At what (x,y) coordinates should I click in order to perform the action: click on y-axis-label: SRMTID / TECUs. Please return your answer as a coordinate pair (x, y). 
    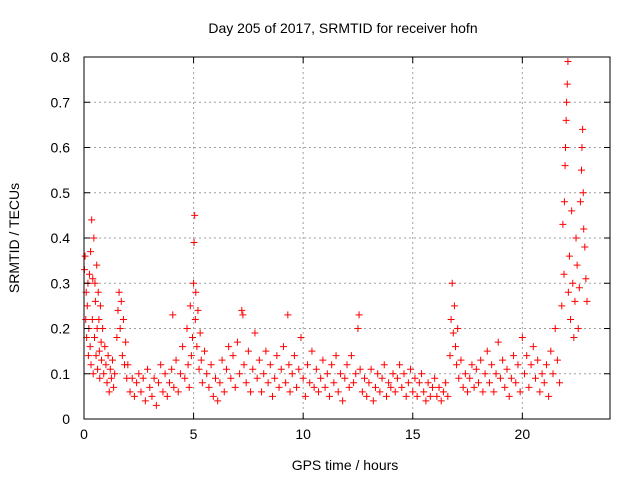
    Looking at the image, I should click on (14, 238).